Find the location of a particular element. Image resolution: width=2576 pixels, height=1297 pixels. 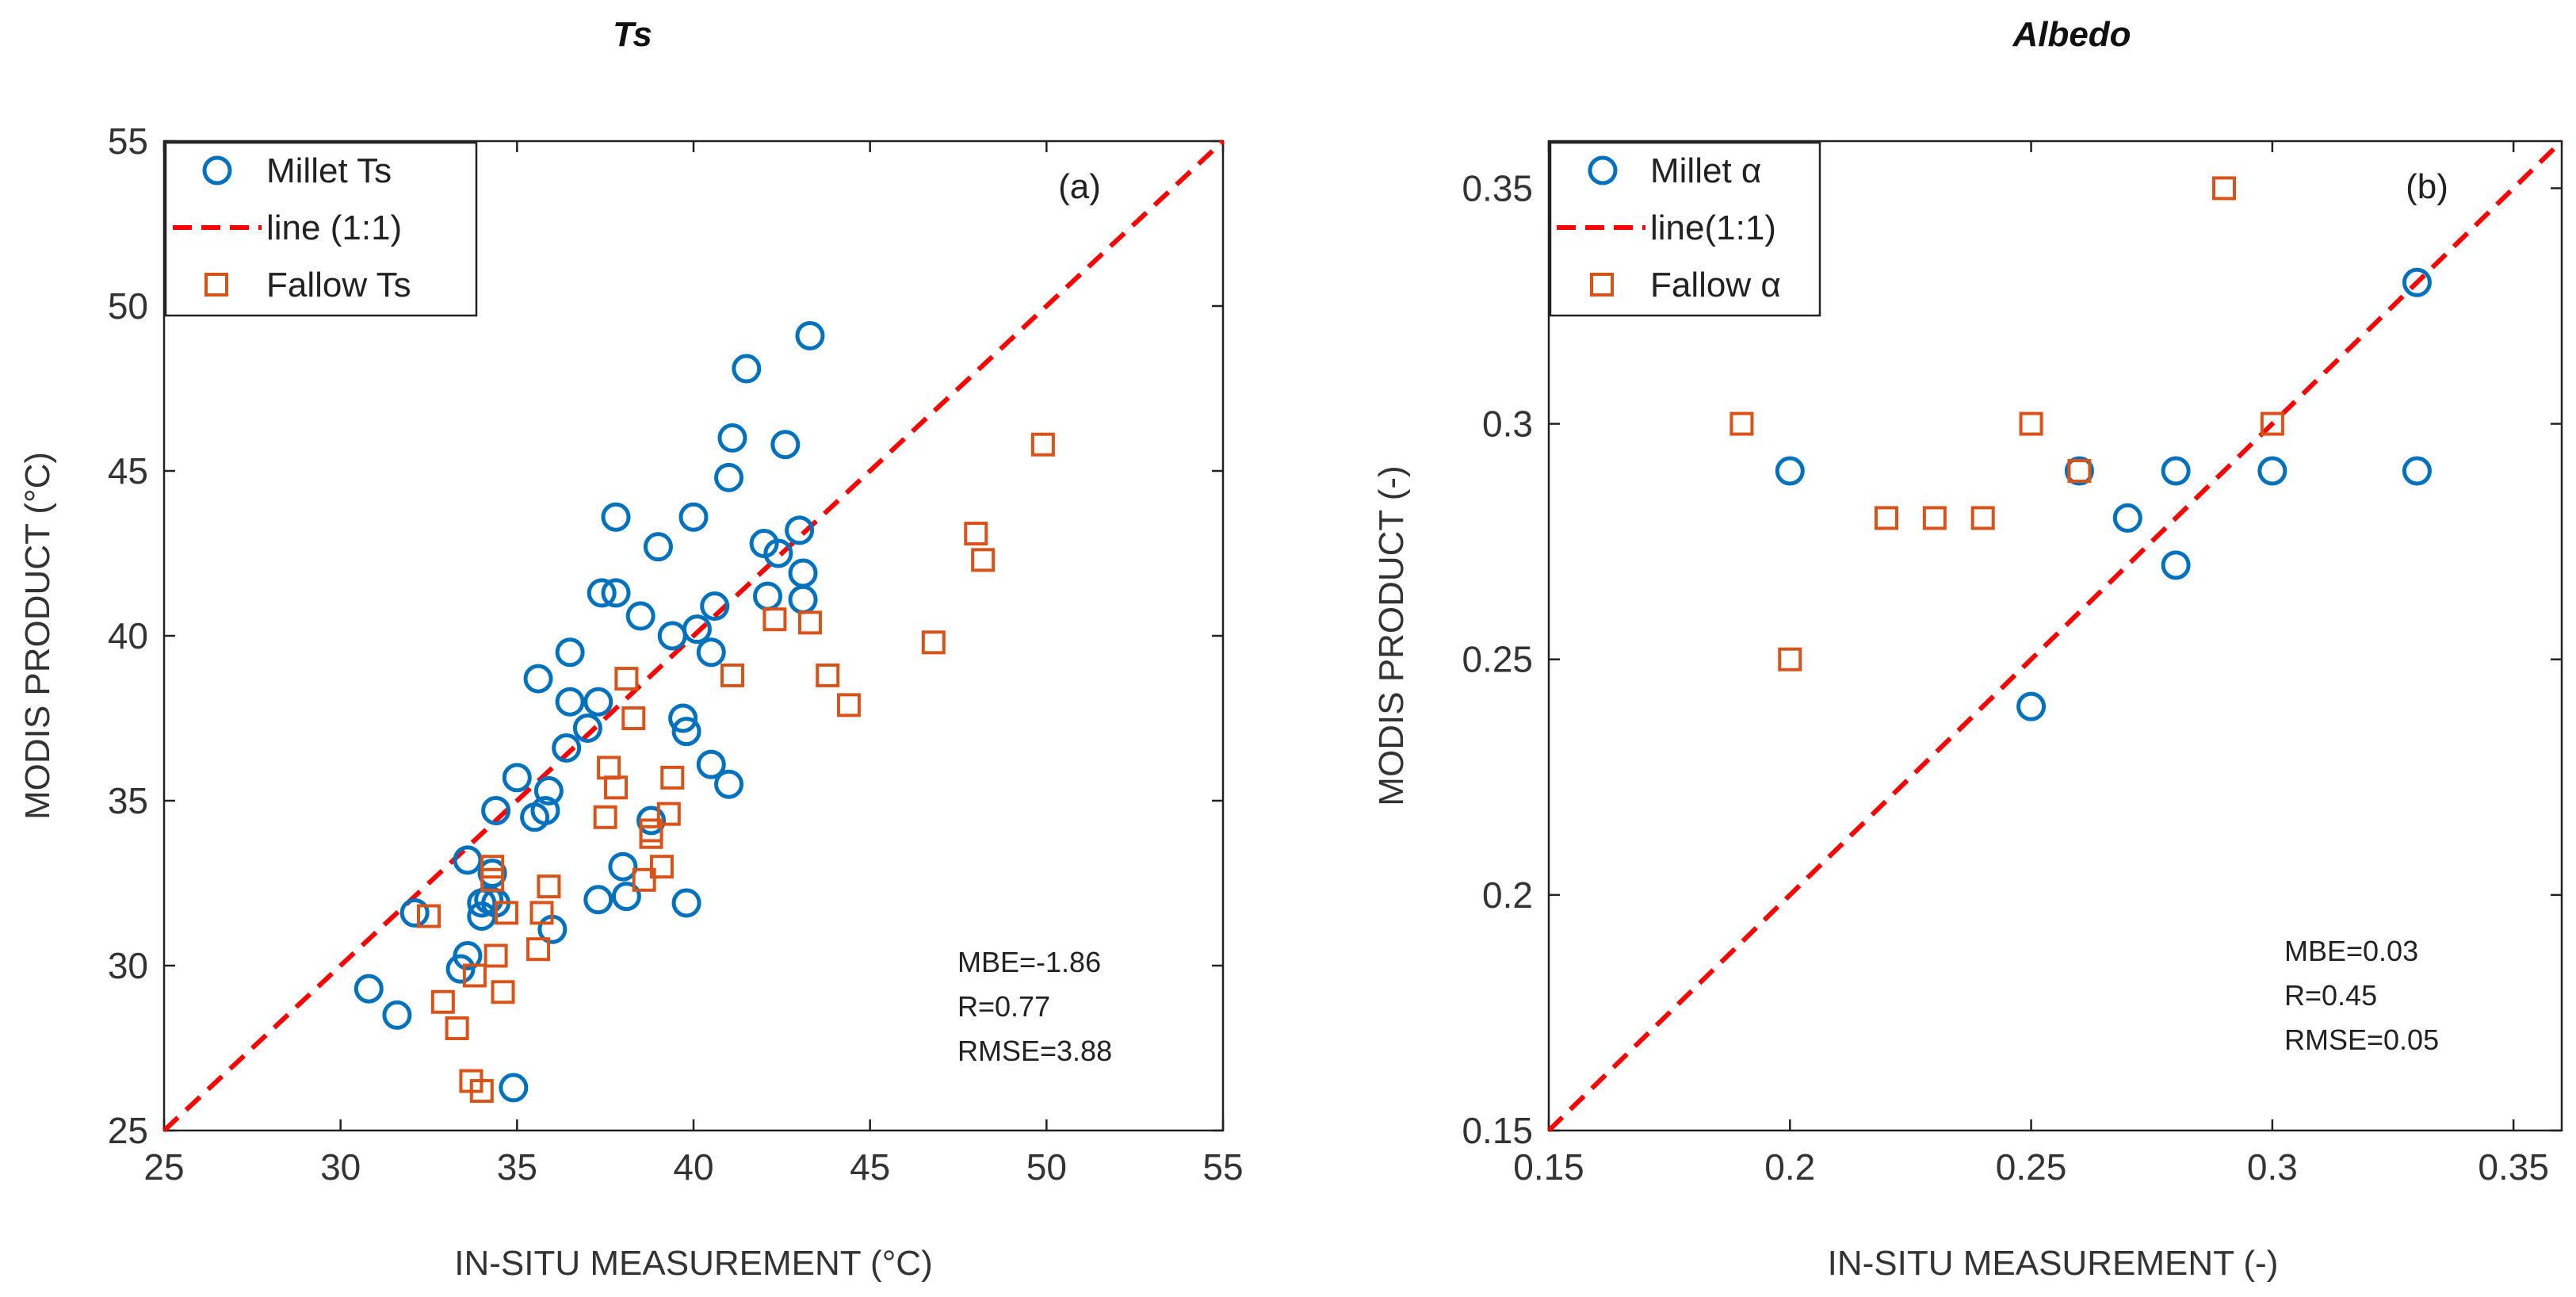

legend-label-line-ts: line (1:1) is located at coordinates (334, 228).